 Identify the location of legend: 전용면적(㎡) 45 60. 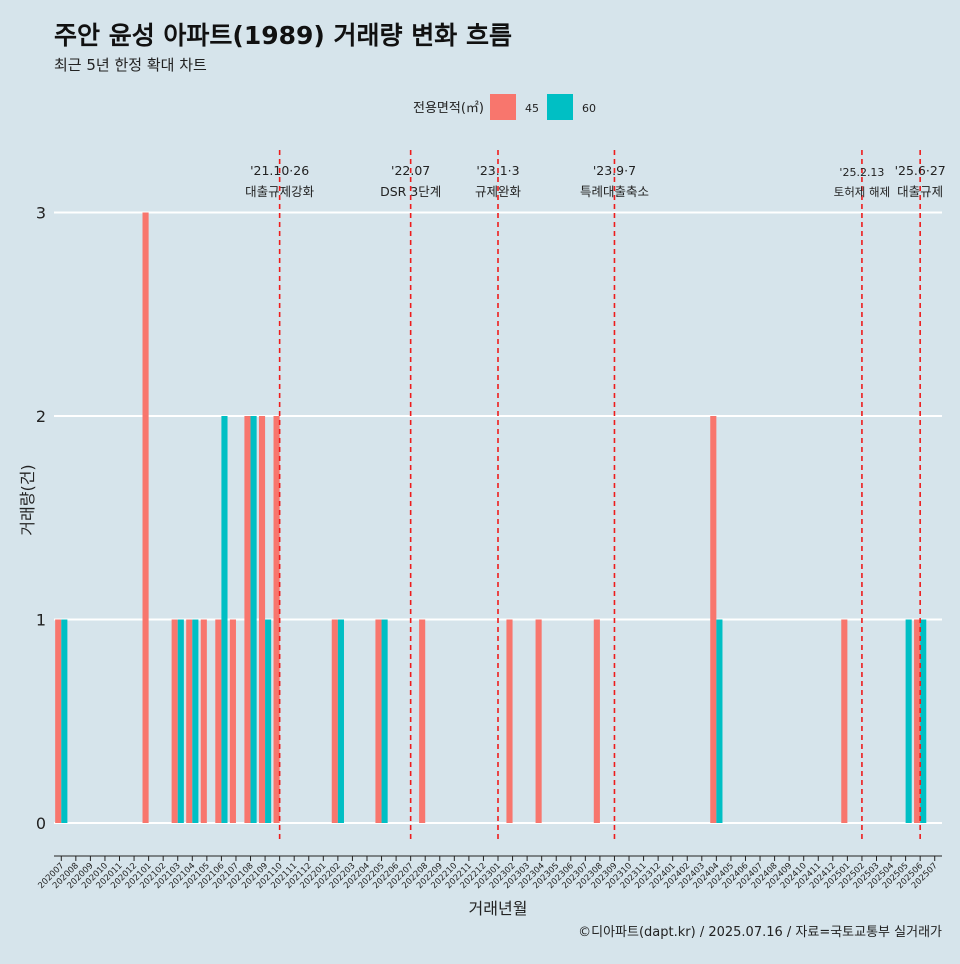
(504, 107).